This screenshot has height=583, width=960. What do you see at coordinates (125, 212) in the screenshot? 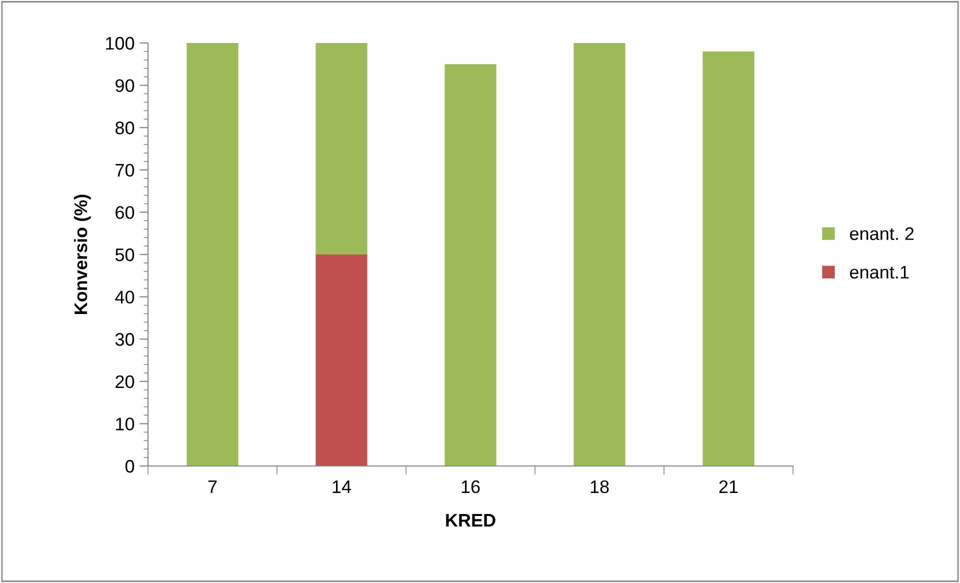
I see `y-tick-label: 60` at bounding box center [125, 212].